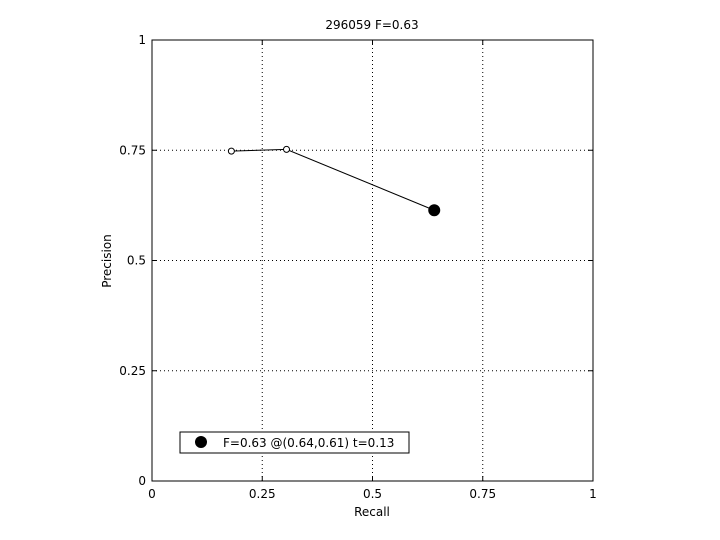 The image size is (720, 540). Describe the element at coordinates (262, 494) in the screenshot. I see `x-tick-label: 0.25` at that location.